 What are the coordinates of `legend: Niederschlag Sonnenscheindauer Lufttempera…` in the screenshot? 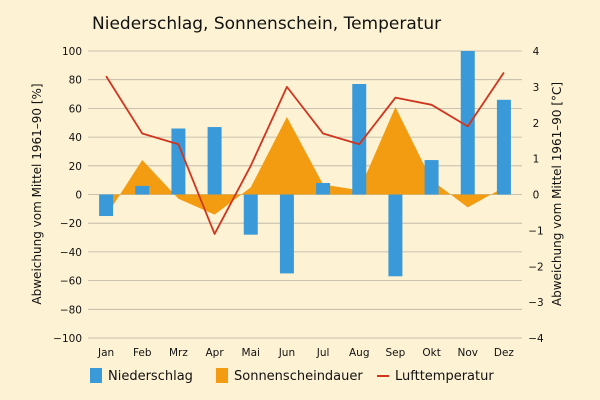 It's located at (292, 376).